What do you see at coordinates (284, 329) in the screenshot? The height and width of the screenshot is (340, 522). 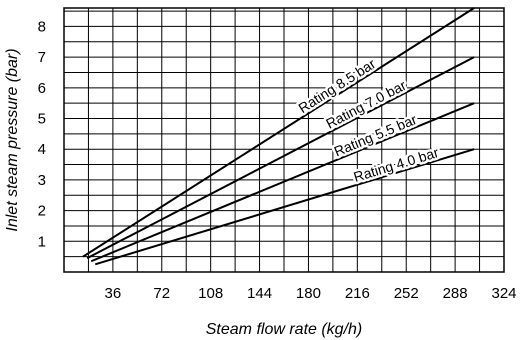 I see `x-axis-title: Steam flow rate (kg/h)` at bounding box center [284, 329].